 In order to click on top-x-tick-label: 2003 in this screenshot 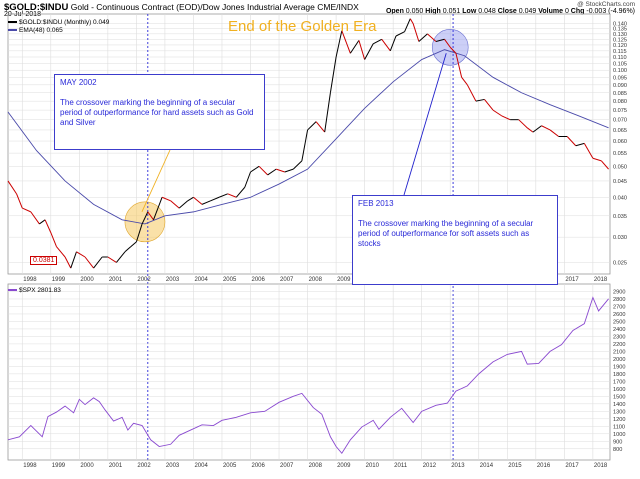, I will do `click(173, 280)`.